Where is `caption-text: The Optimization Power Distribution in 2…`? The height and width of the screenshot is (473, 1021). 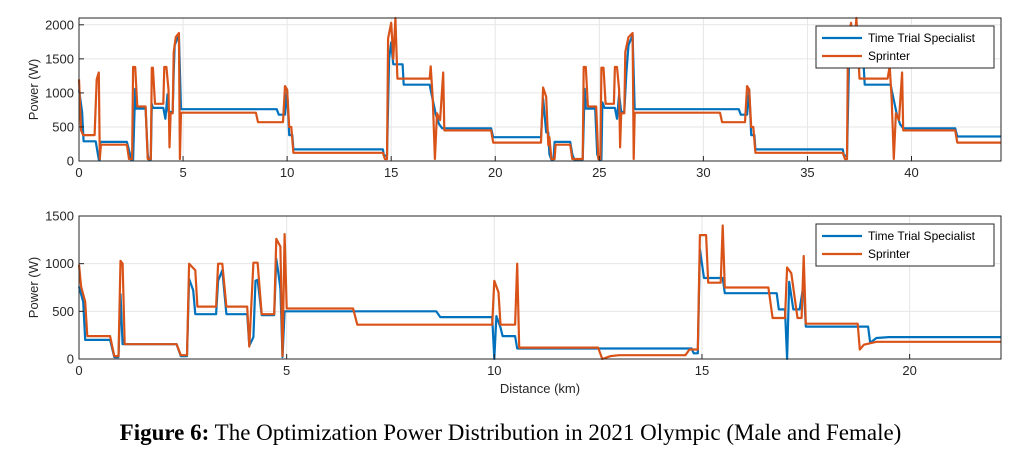
caption-text: The Optimization Power Distribution in 2… is located at coordinates (558, 432).